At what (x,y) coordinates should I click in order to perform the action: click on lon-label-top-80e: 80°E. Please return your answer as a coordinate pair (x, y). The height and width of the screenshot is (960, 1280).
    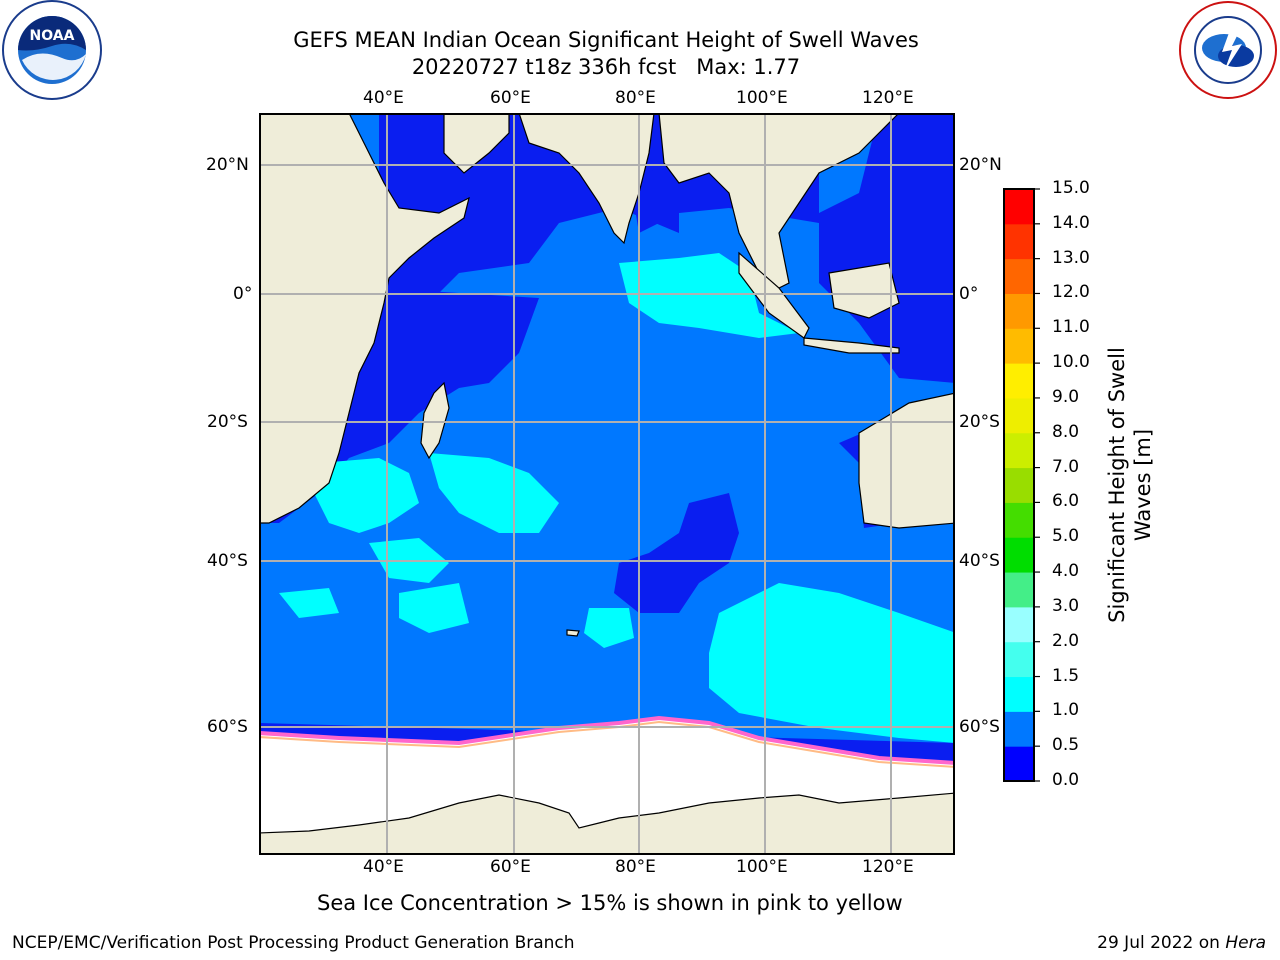
    Looking at the image, I should click on (635, 98).